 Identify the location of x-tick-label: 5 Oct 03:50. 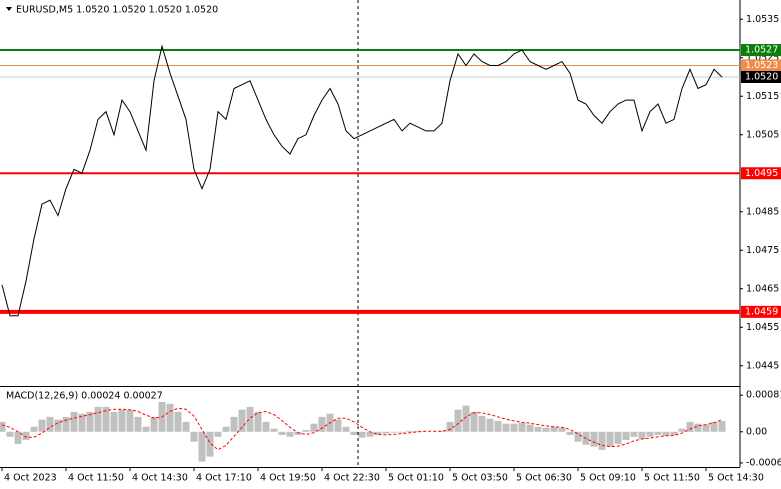
(480, 478).